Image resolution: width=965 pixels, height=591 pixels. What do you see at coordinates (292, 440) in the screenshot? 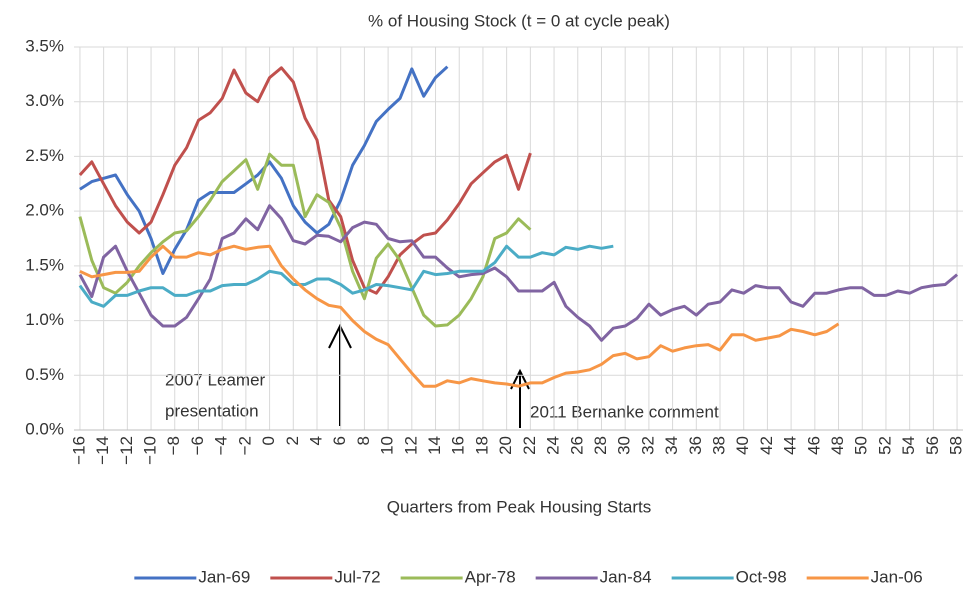
I see `x-tick-label: 2` at bounding box center [292, 440].